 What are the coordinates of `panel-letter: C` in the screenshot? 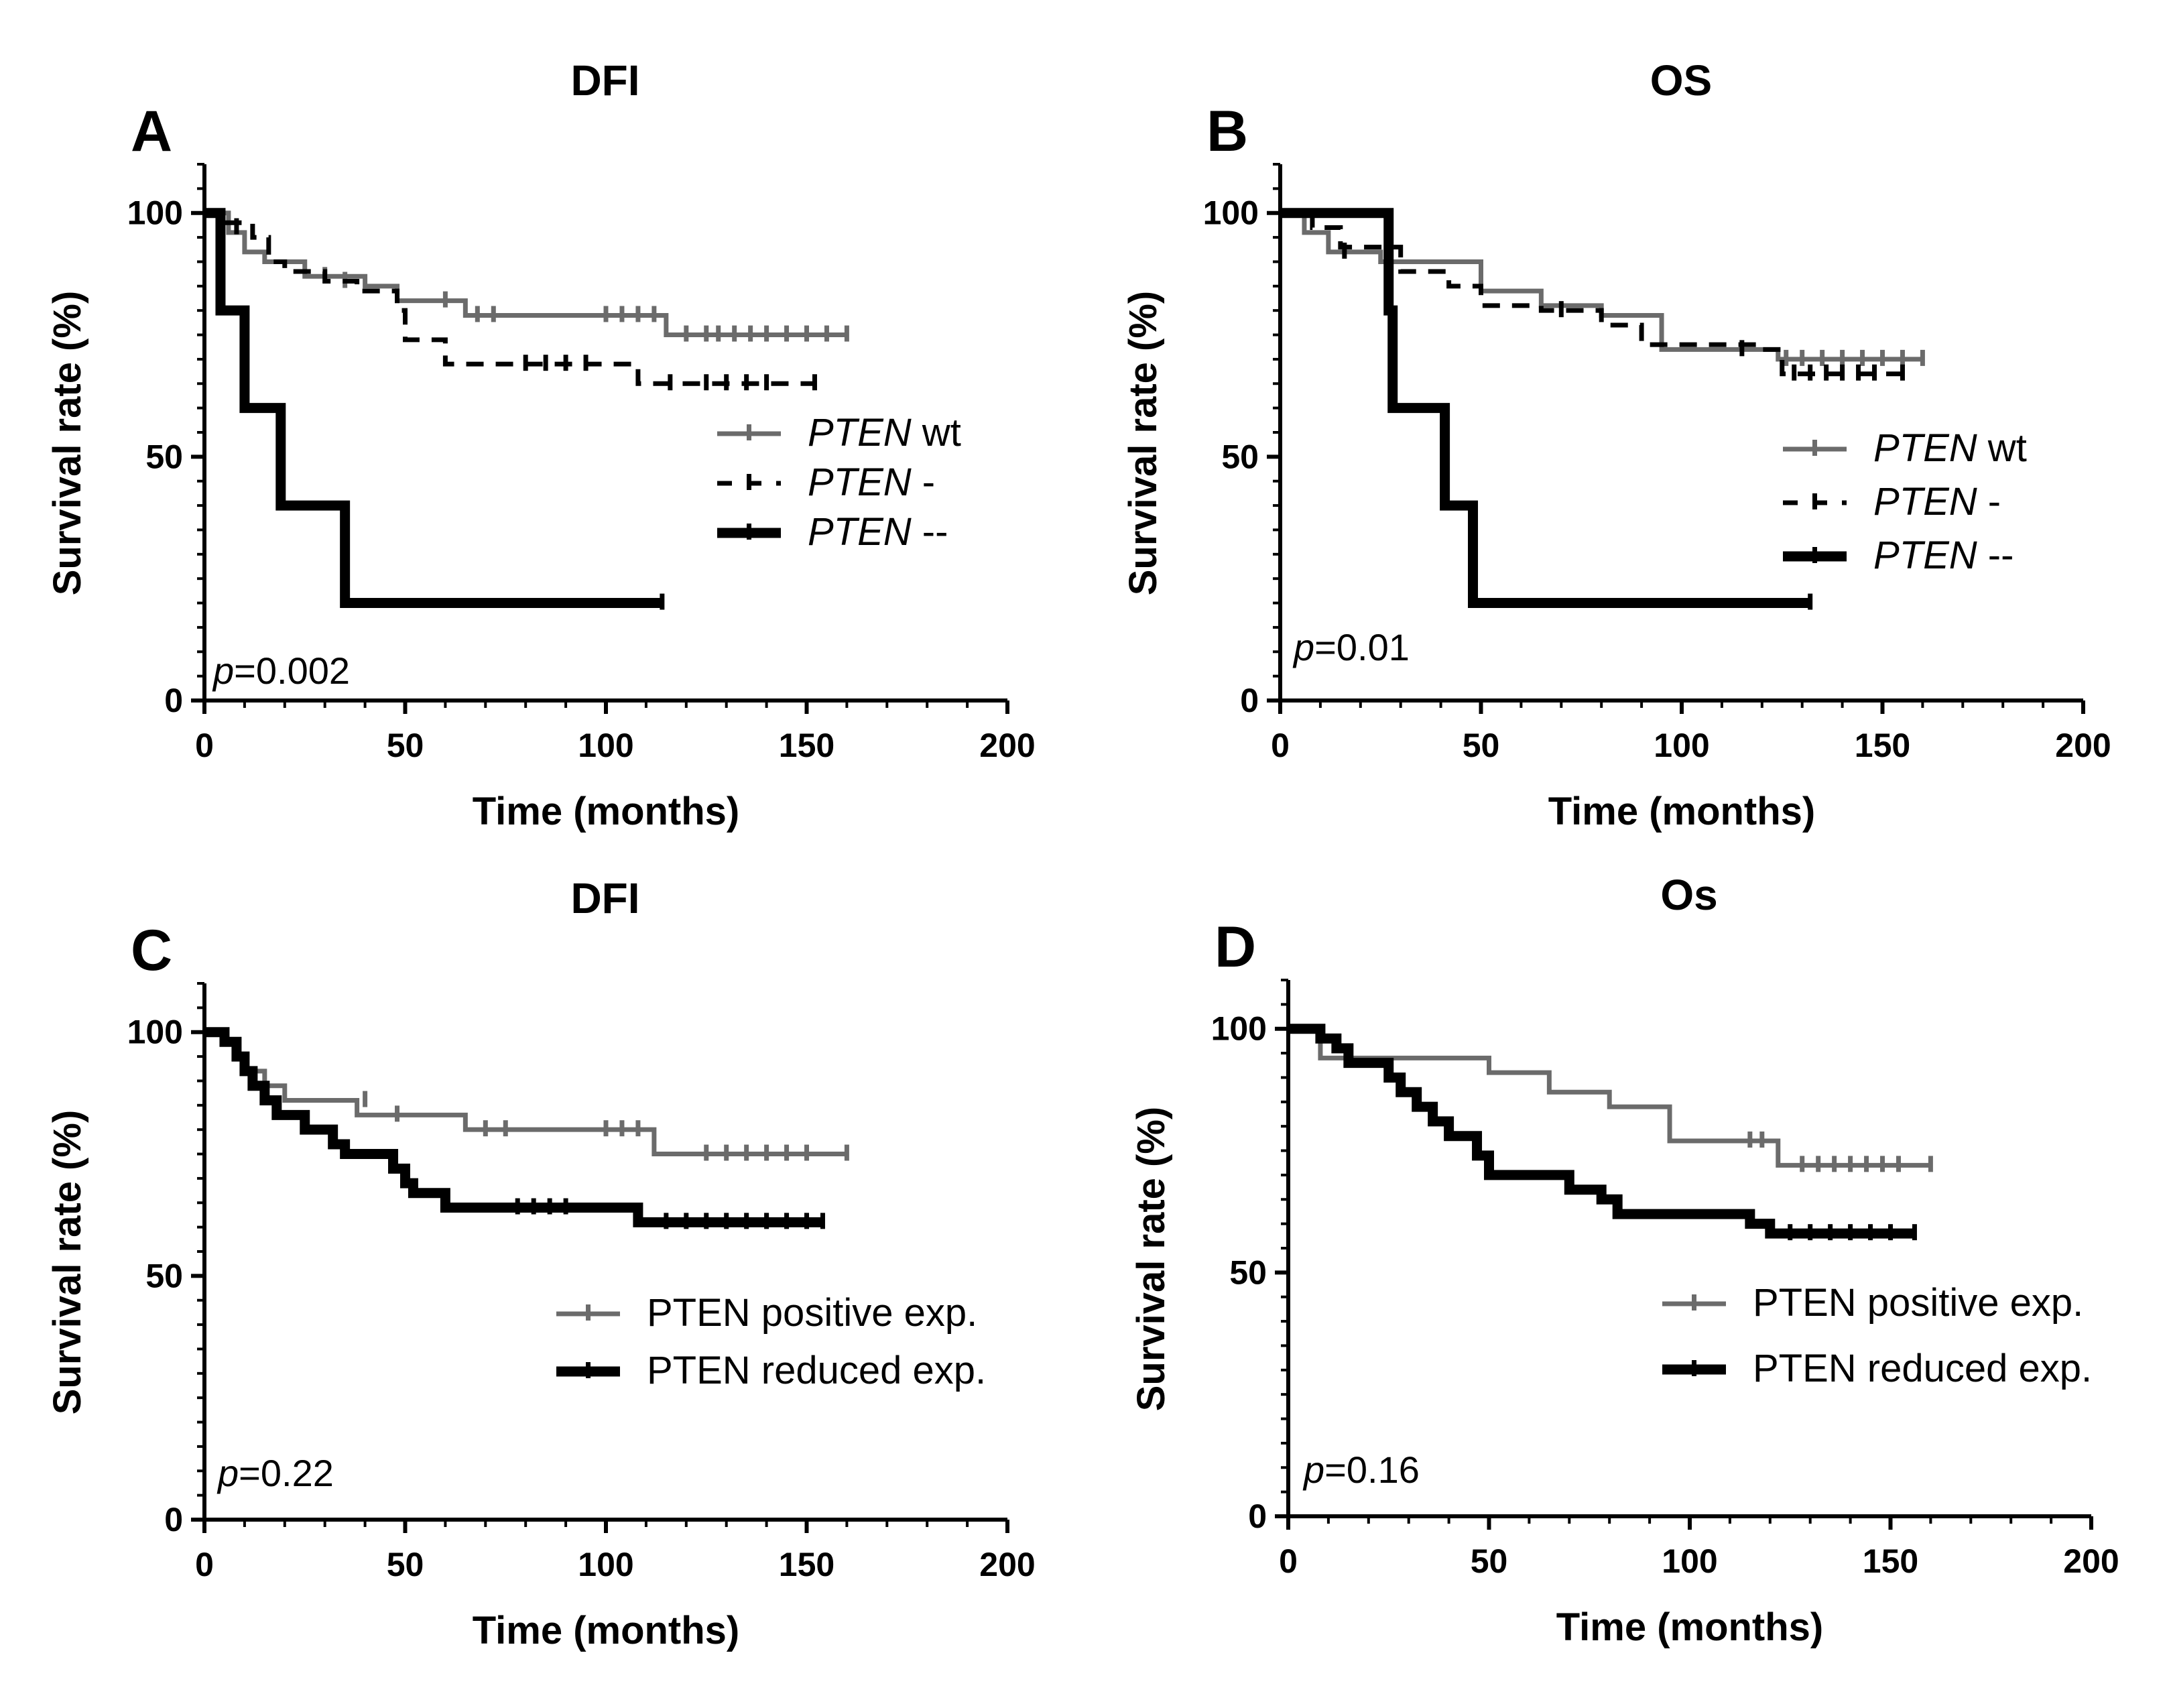 It's located at (151, 950).